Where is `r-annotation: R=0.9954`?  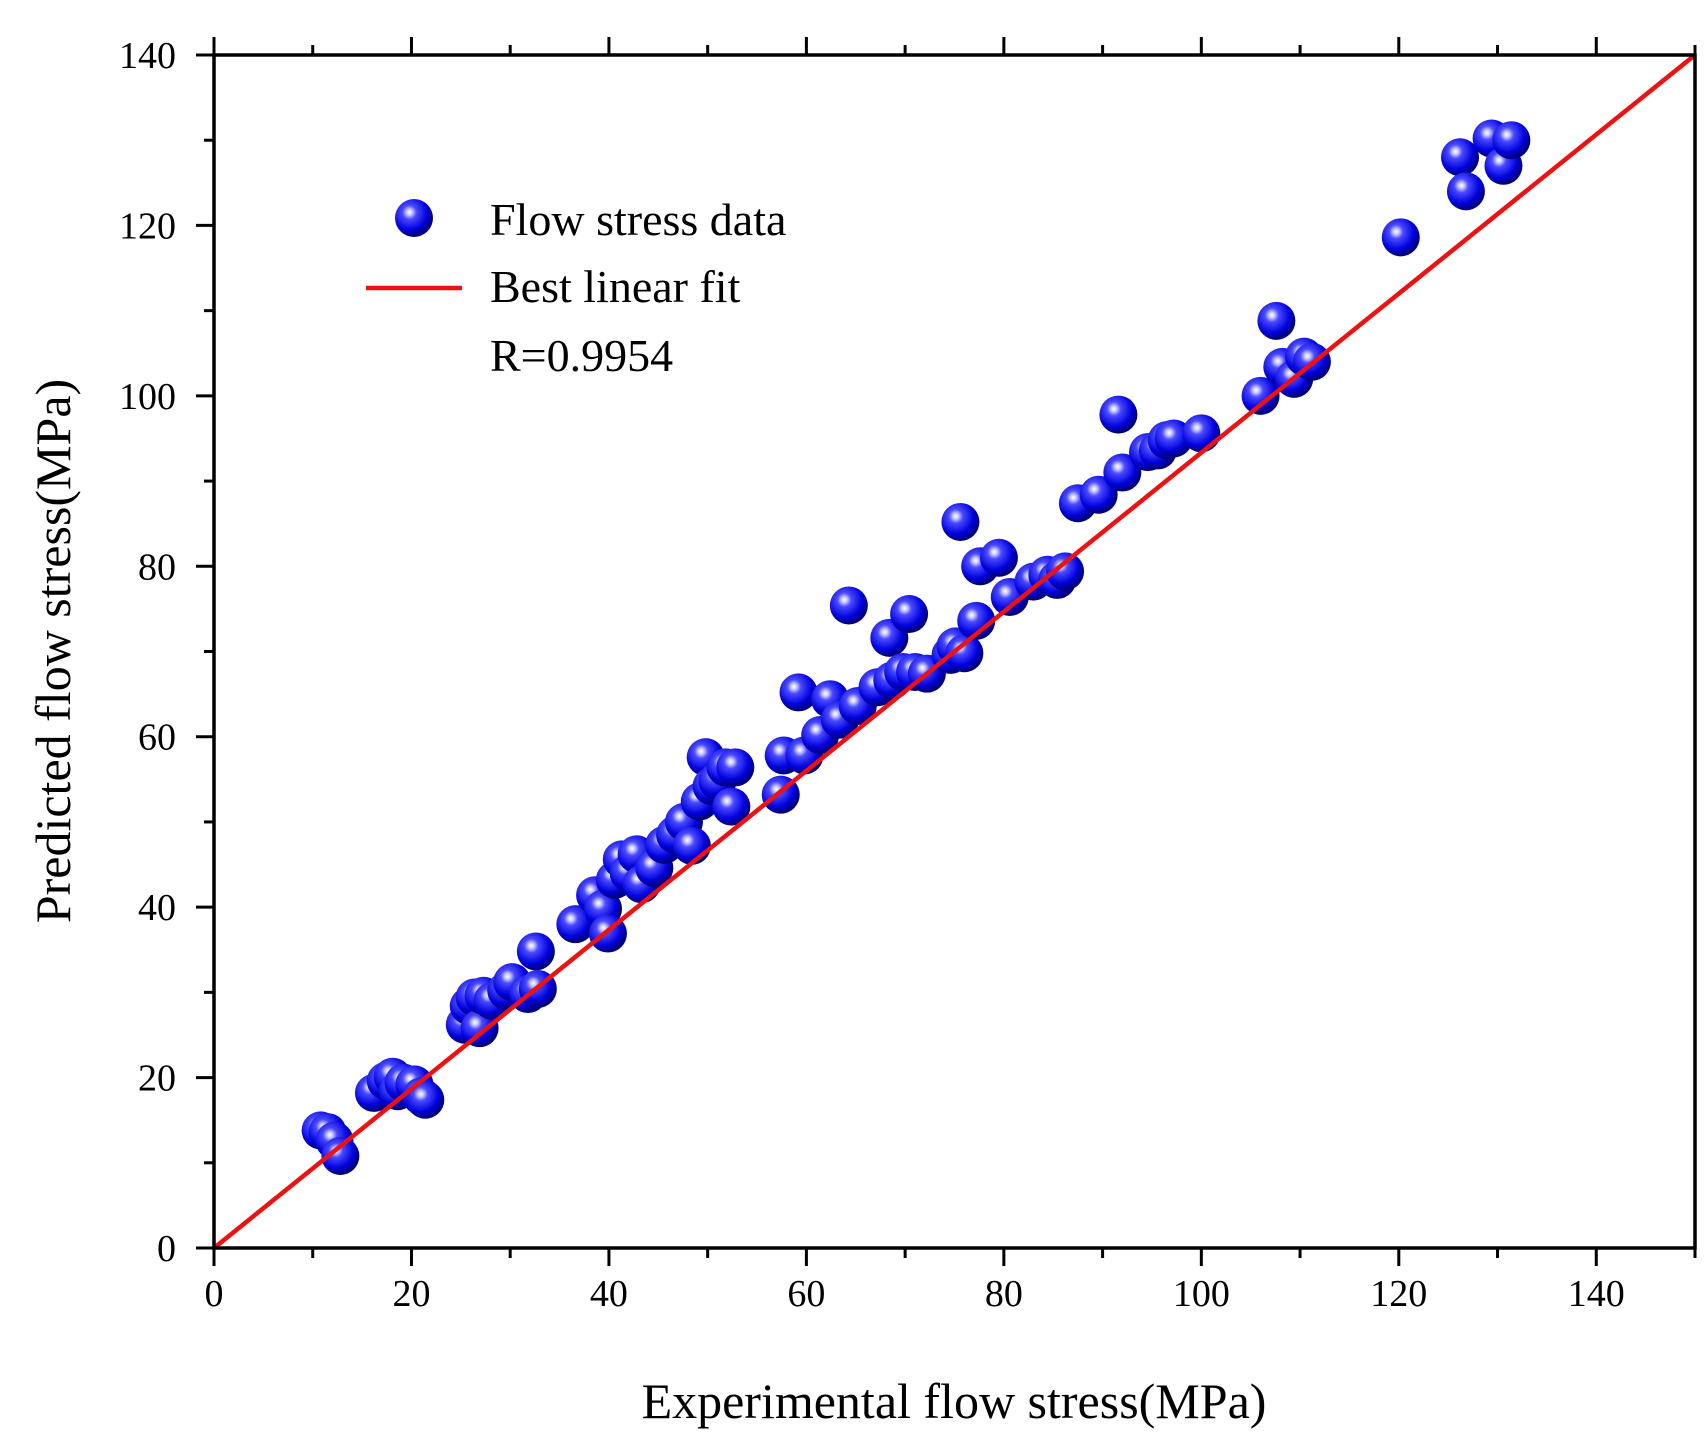
r-annotation: R=0.9954 is located at coordinates (581, 355).